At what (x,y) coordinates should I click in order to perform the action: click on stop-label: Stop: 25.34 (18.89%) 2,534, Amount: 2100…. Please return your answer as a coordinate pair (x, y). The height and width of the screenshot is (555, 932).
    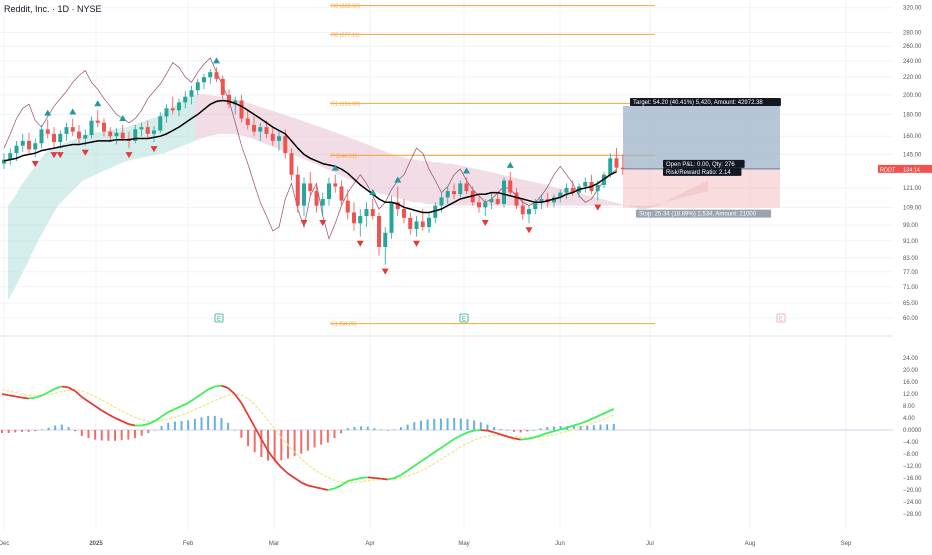
    Looking at the image, I should click on (698, 215).